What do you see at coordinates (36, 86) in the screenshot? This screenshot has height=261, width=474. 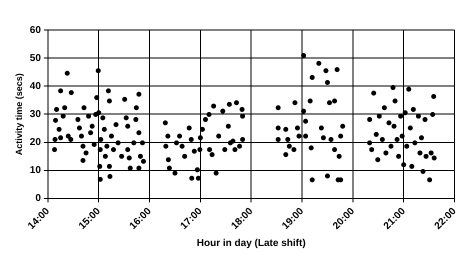 I see `y-tick-label: 40` at bounding box center [36, 86].